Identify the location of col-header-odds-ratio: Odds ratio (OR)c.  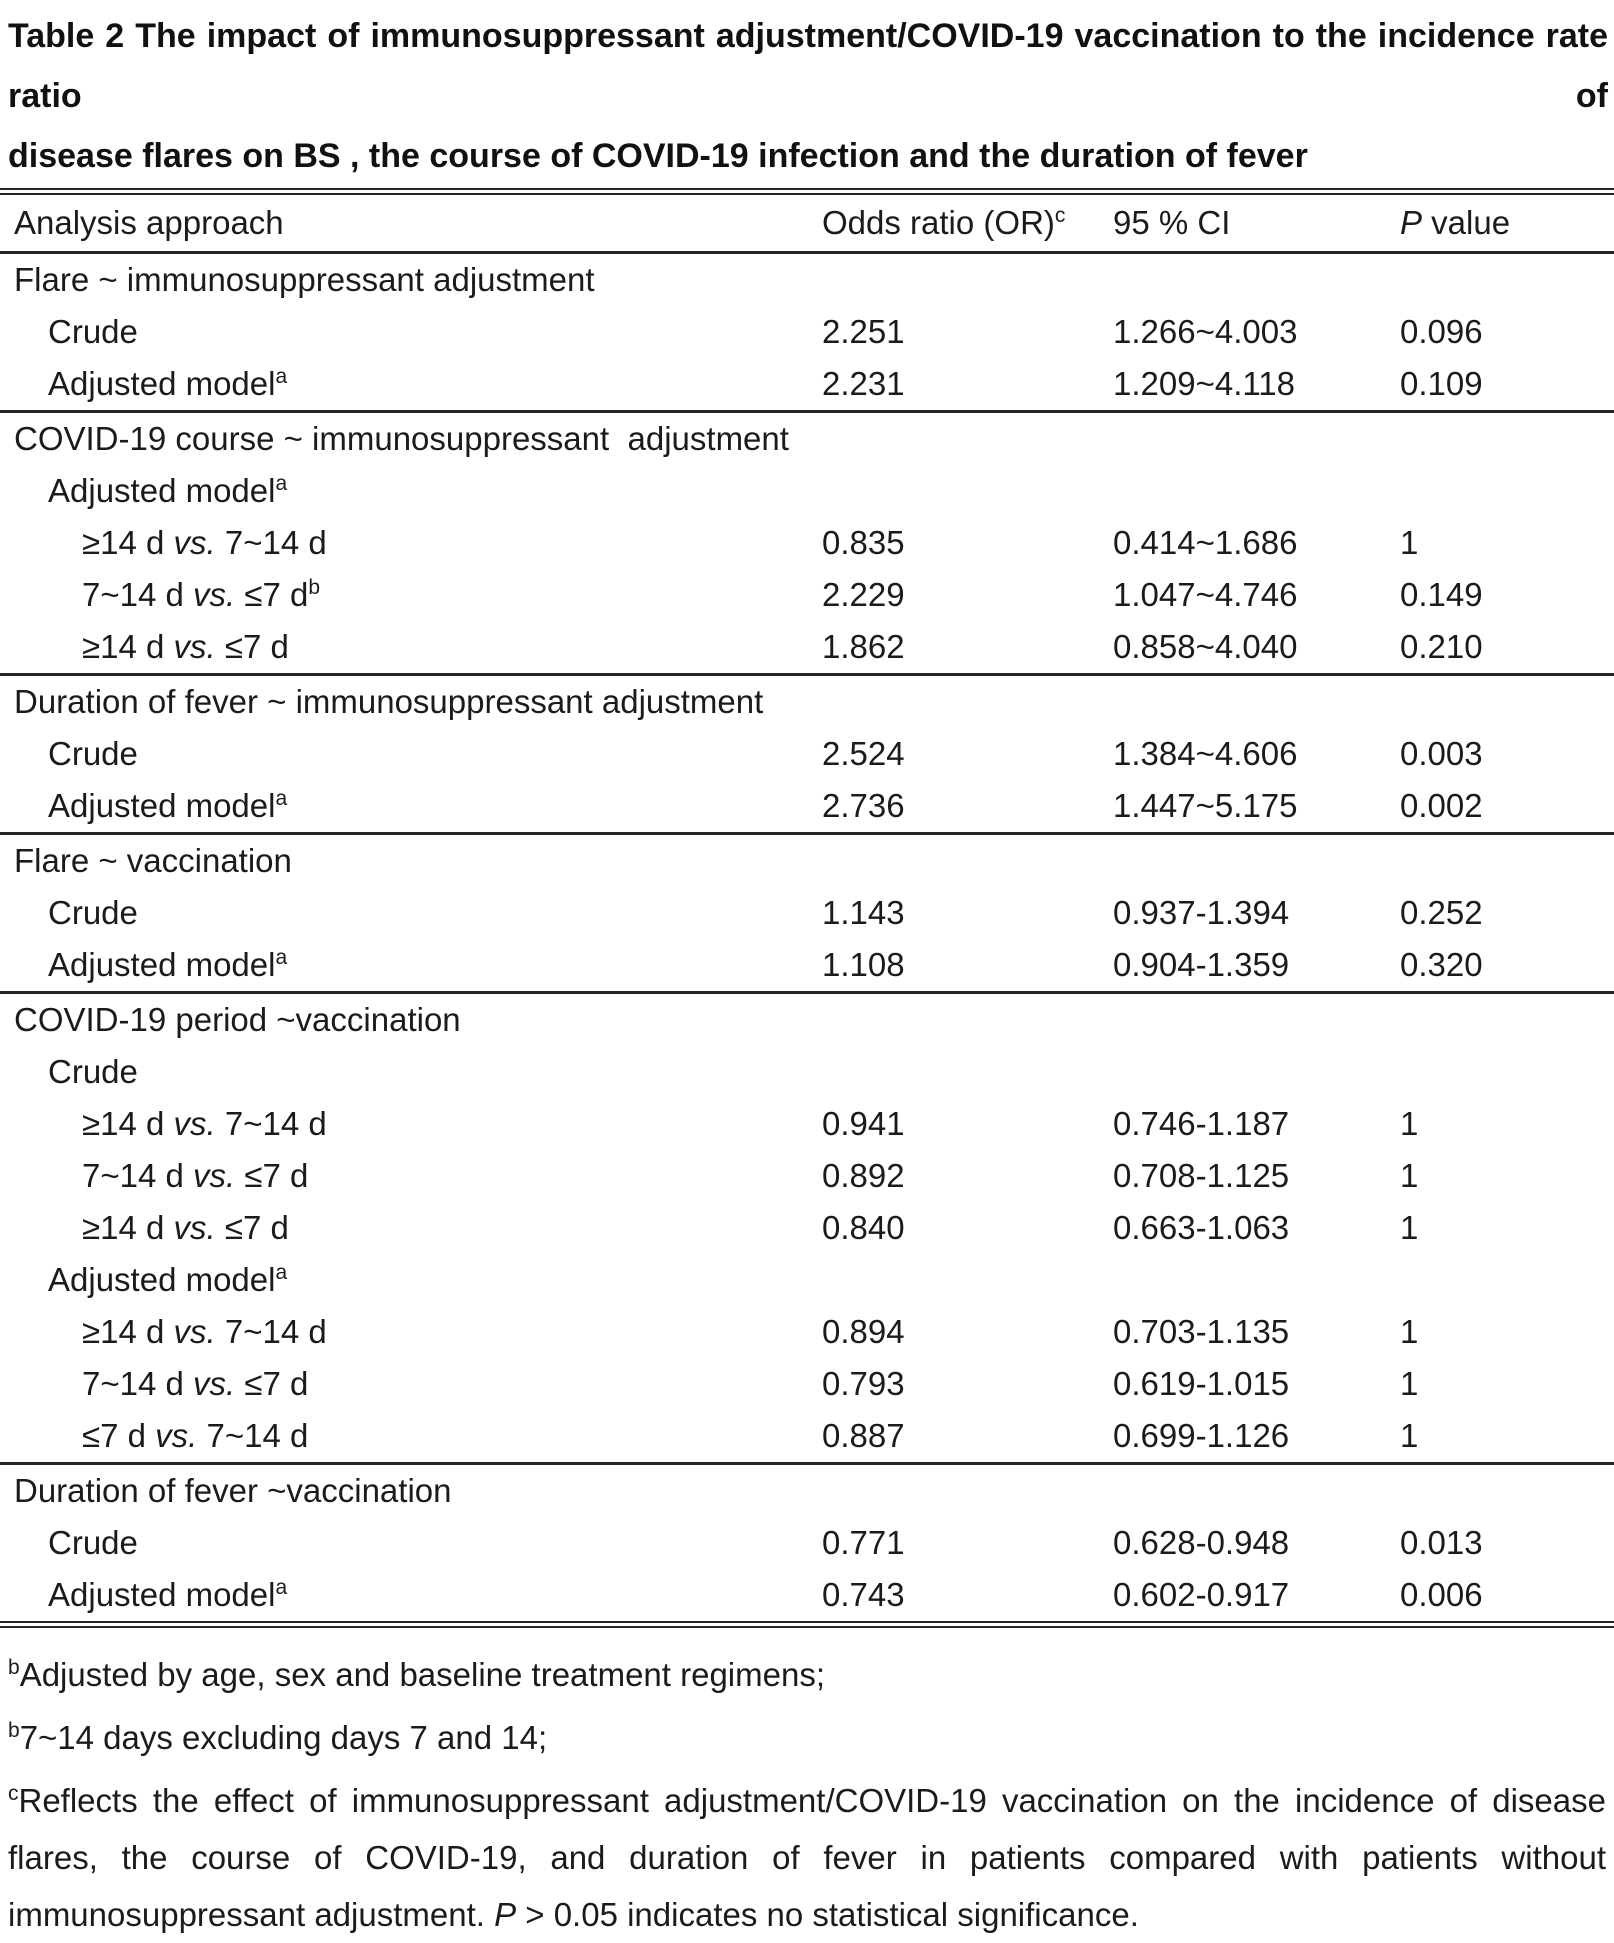
(944, 222).